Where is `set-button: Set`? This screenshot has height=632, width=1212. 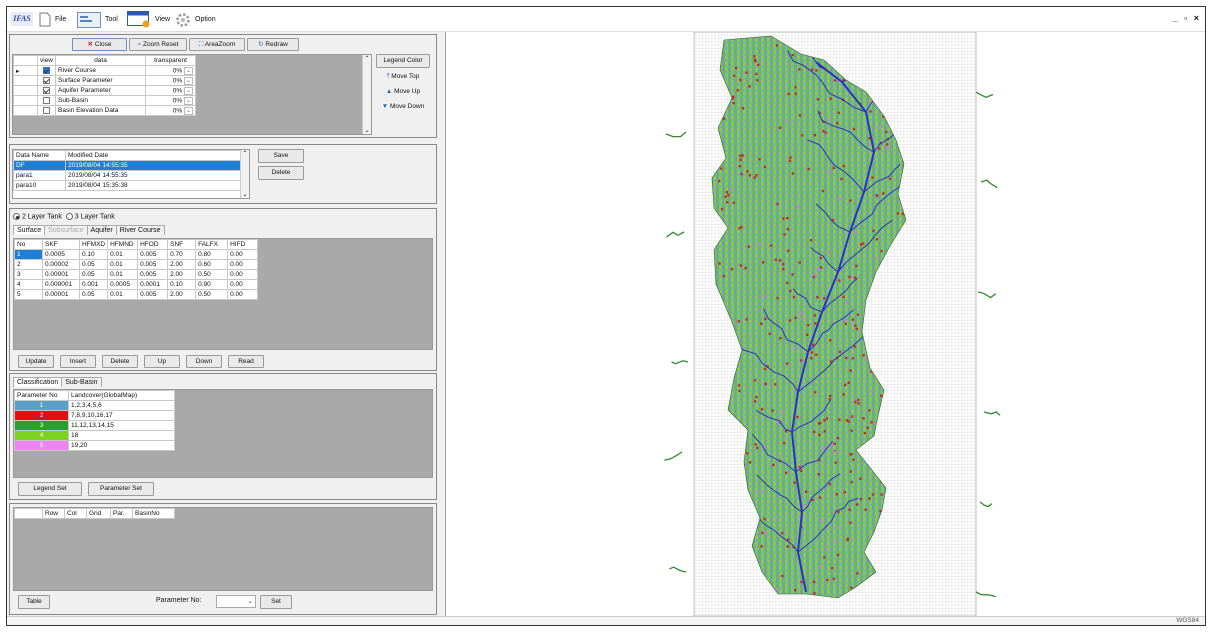 set-button: Set is located at coordinates (276, 602).